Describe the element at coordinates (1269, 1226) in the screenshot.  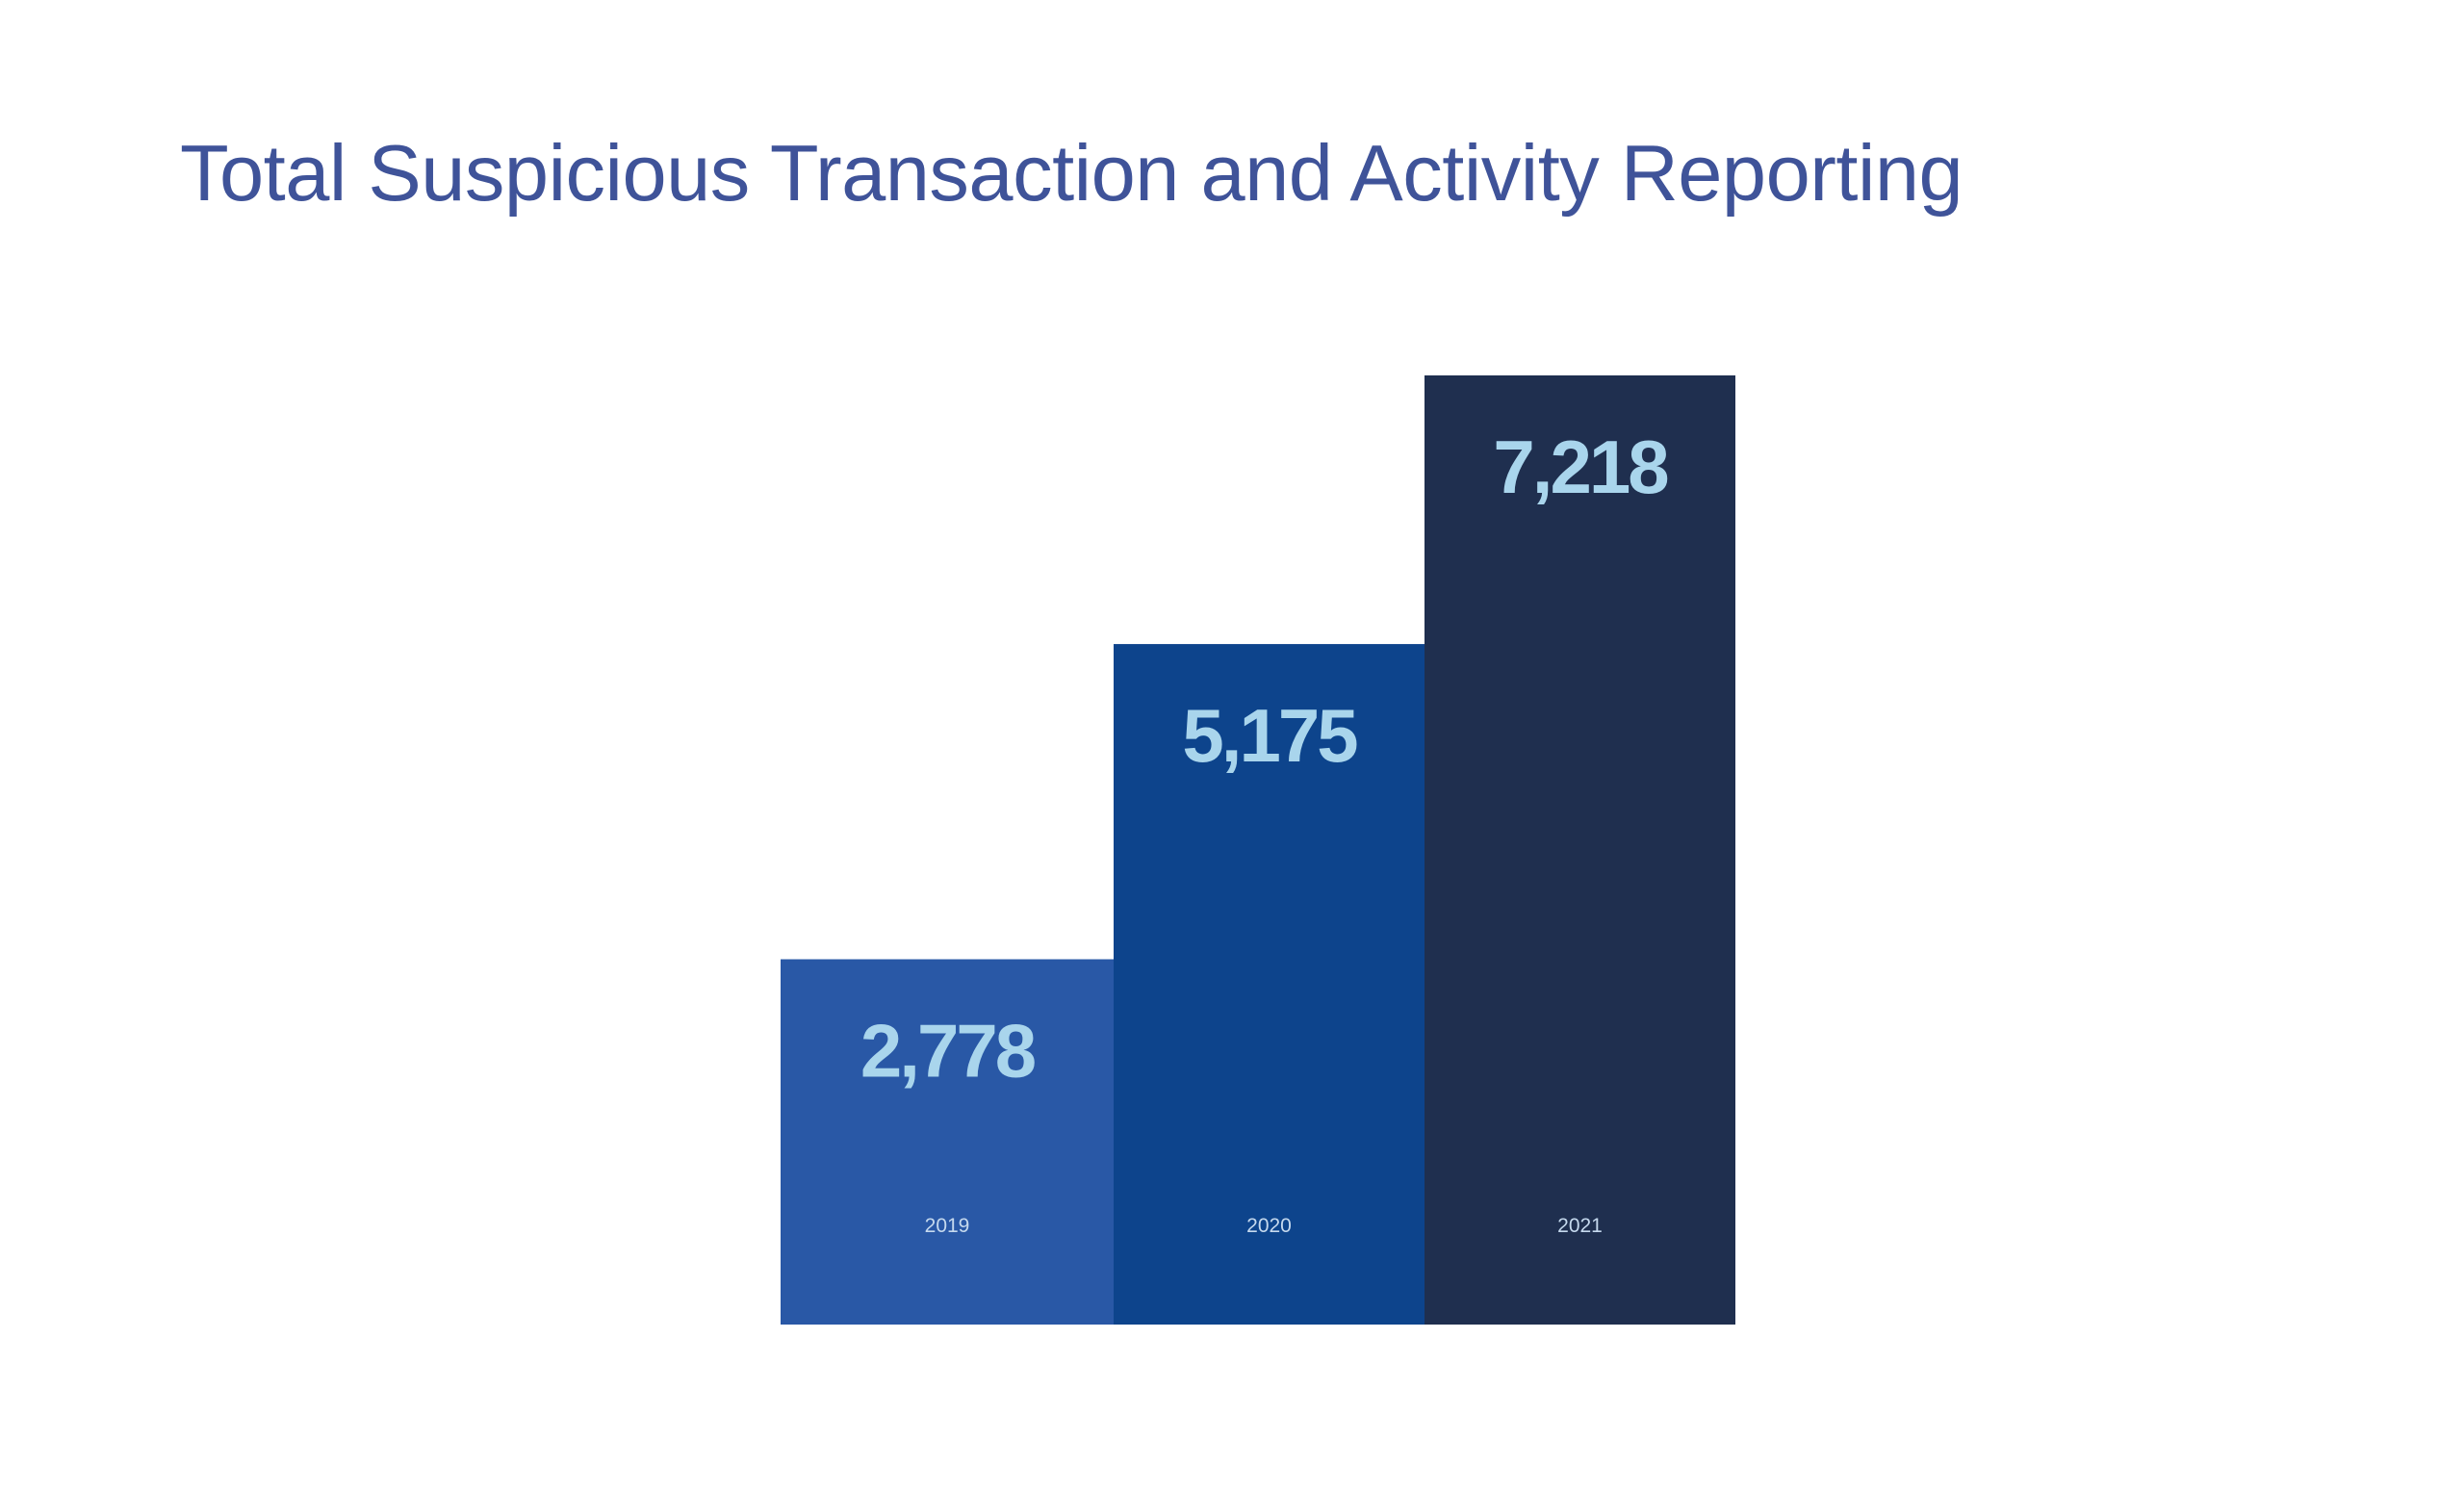
I see `category-label: 2020` at that location.